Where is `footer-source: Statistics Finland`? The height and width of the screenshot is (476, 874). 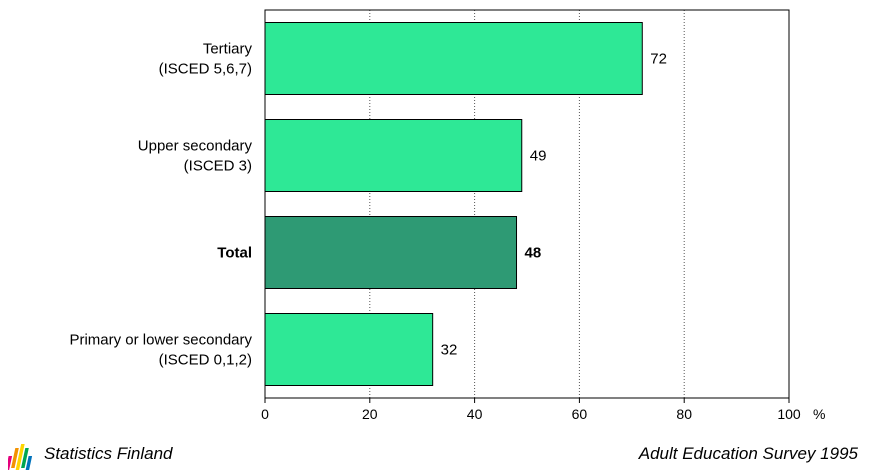
footer-source: Statistics Finland is located at coordinates (108, 453).